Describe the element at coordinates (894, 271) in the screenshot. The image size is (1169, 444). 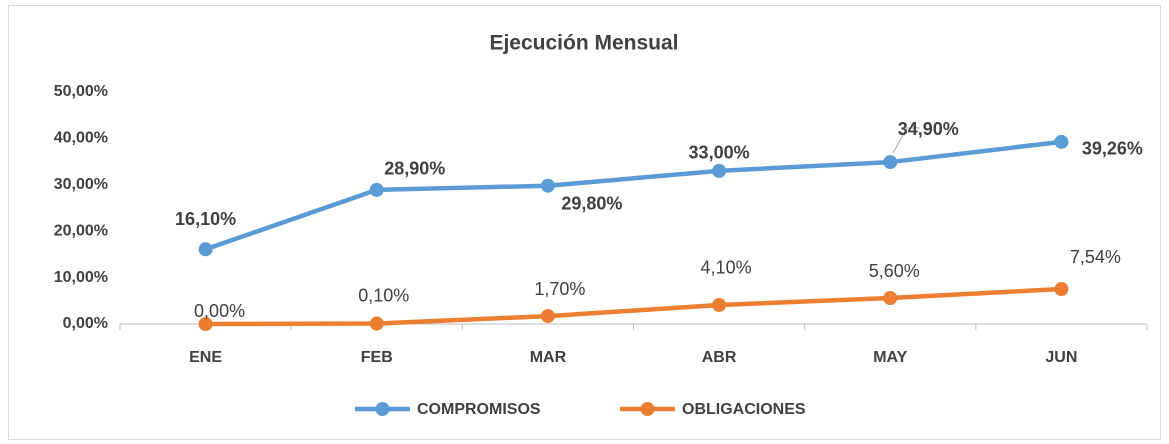
I see `data-label: 5,60%` at that location.